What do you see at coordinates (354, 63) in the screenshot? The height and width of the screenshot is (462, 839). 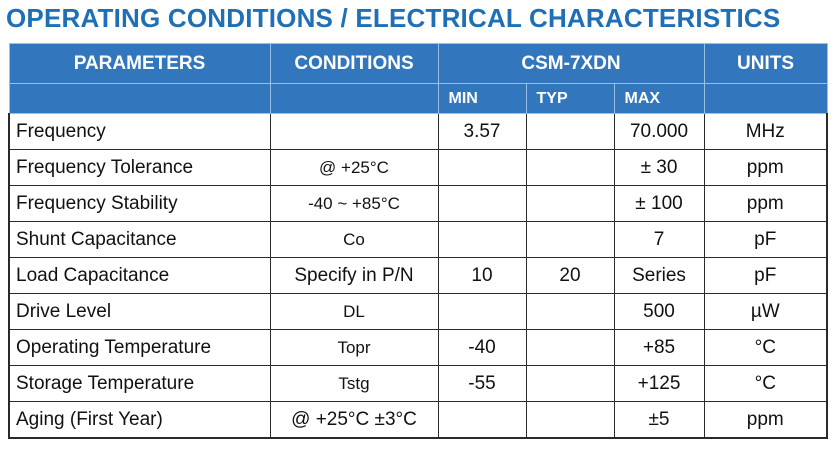 I see `header-conditions: CONDITIONS` at bounding box center [354, 63].